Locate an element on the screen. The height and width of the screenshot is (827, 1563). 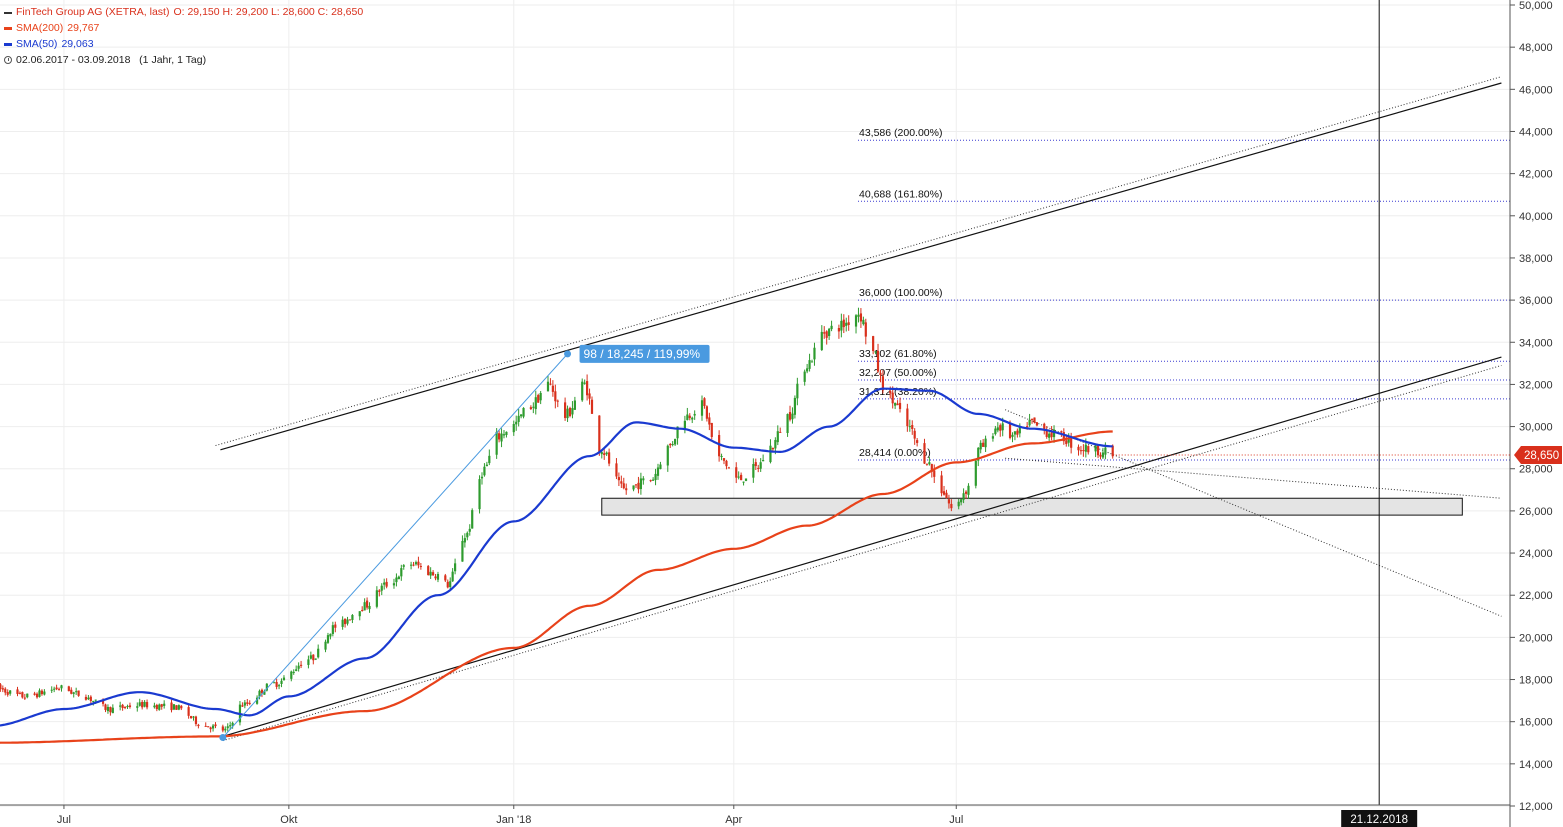
fib-level-label: 32,207 (50.00%) is located at coordinates (898, 373).